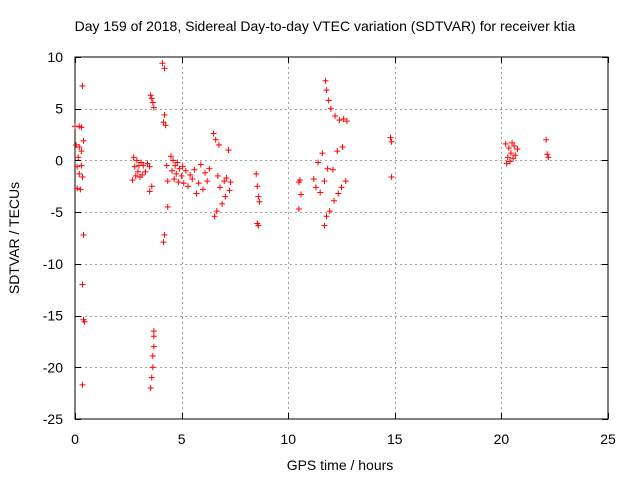  What do you see at coordinates (288, 439) in the screenshot?
I see `x-tick-label: 10` at bounding box center [288, 439].